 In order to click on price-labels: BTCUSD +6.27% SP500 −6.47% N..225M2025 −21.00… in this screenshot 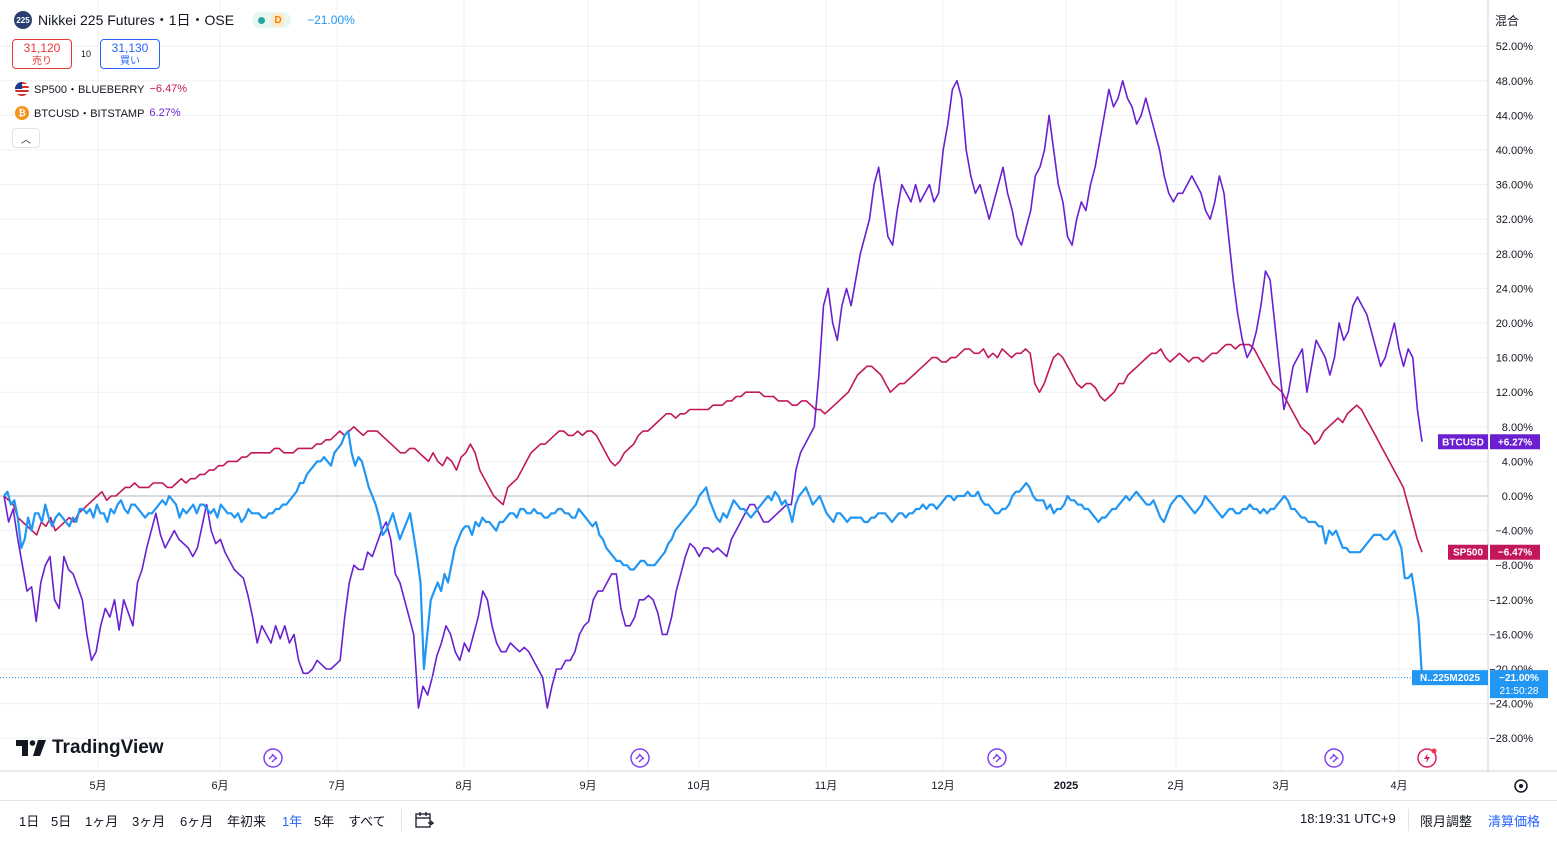, I will do `click(1480, 566)`.